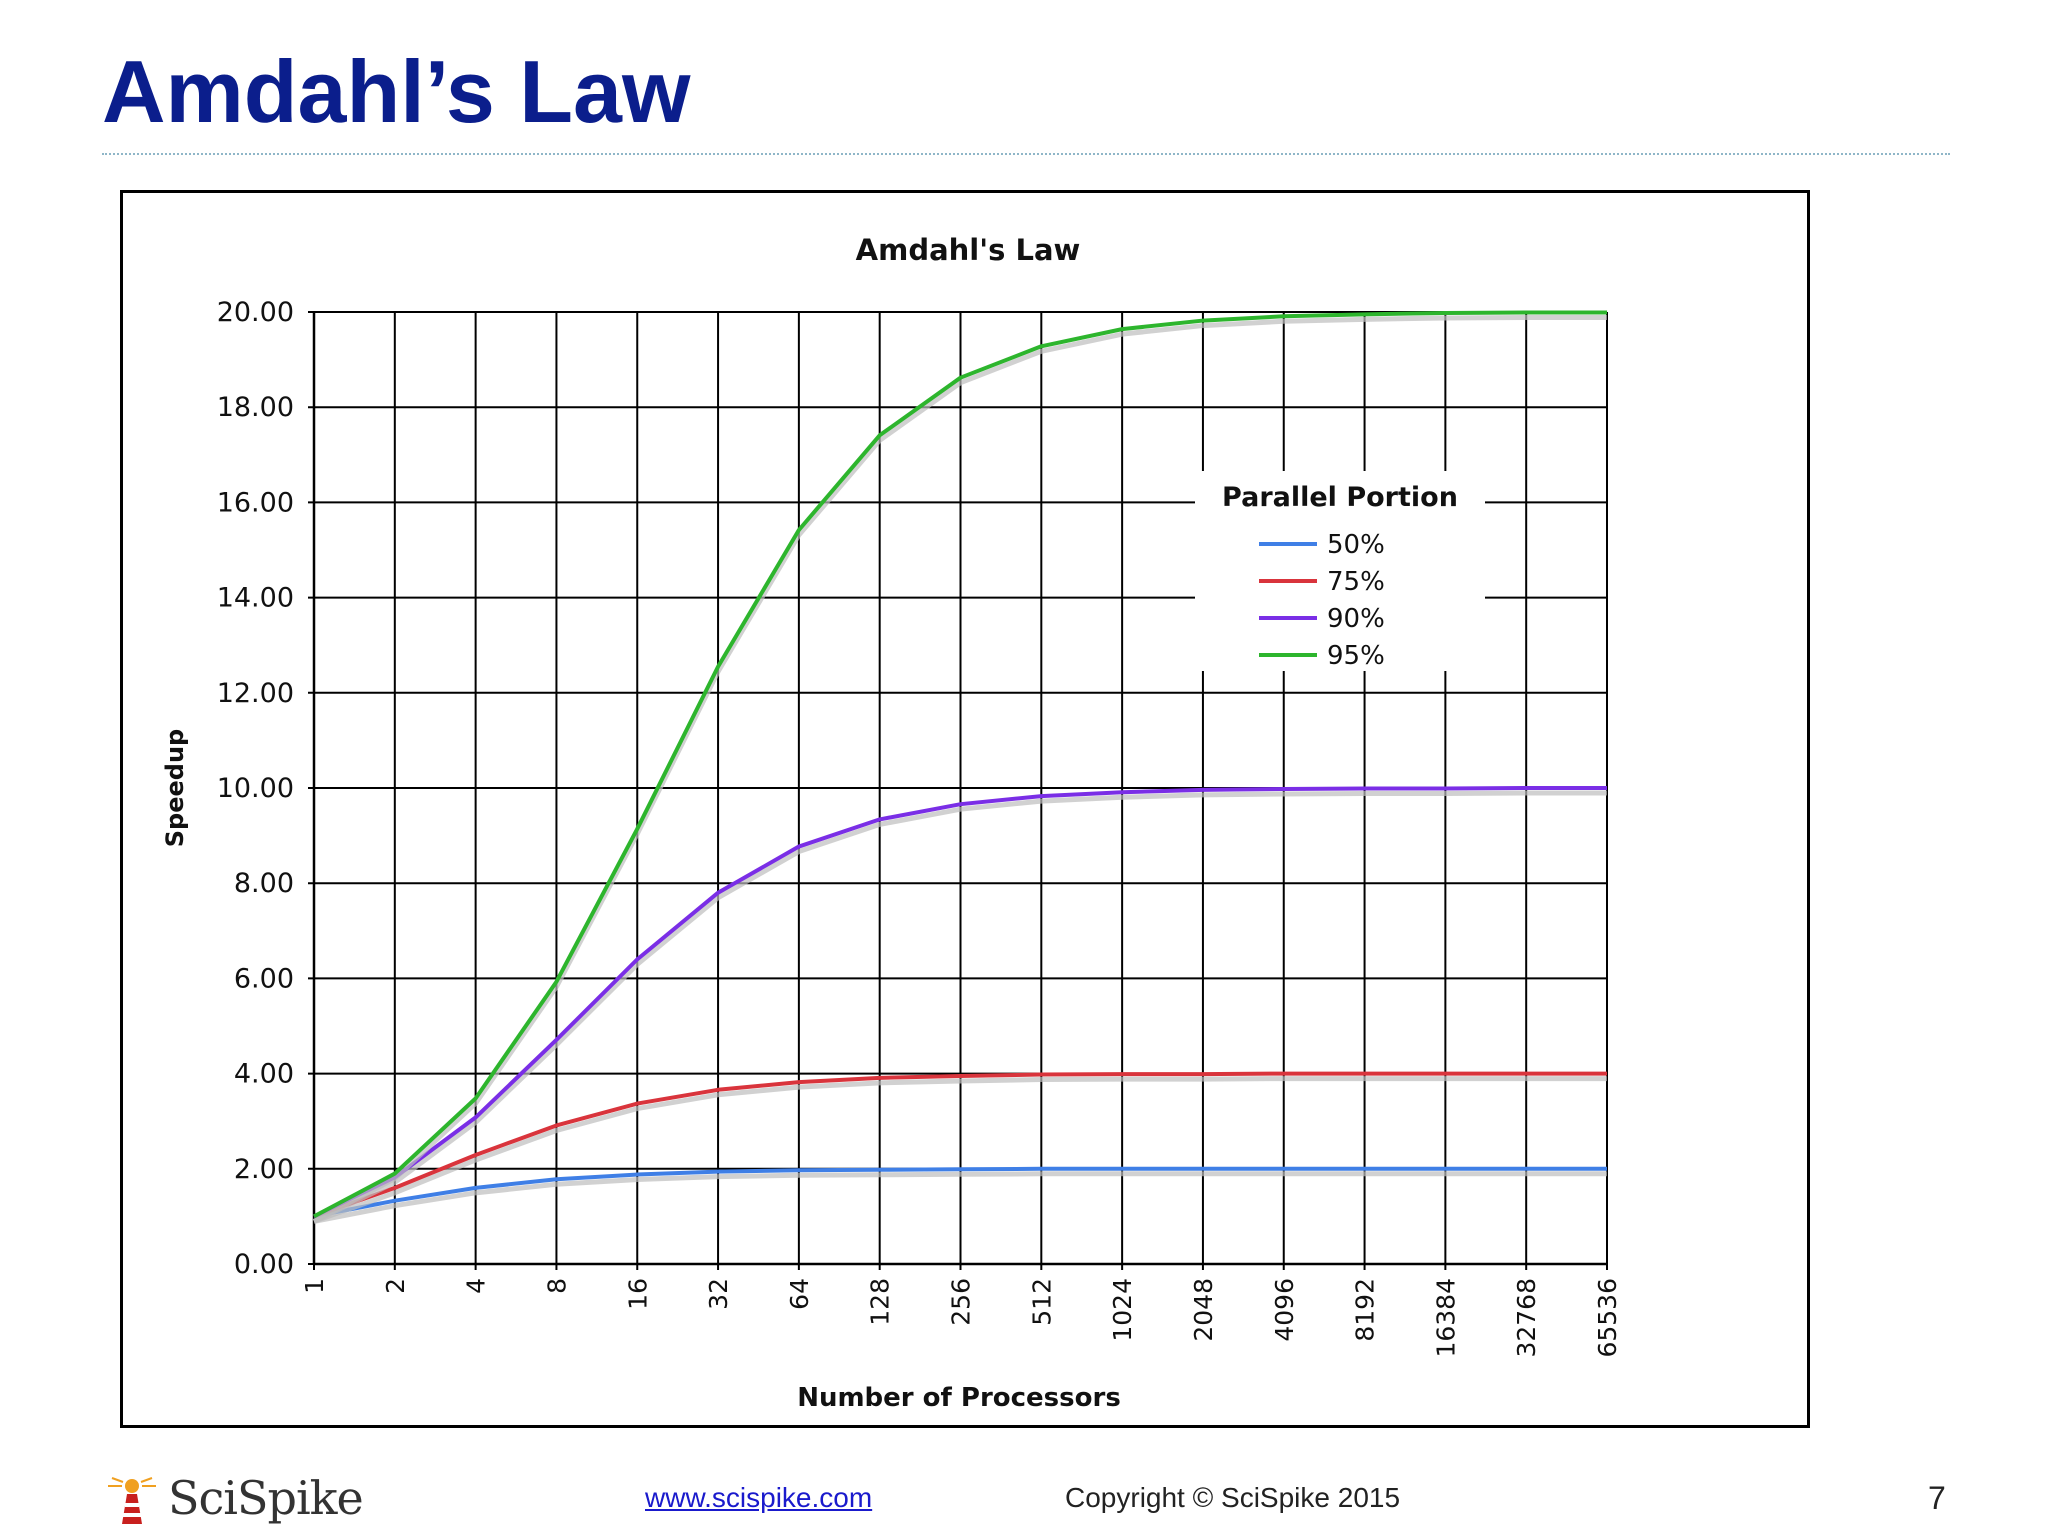  Describe the element at coordinates (959, 1398) in the screenshot. I see `x-axis-label: Number of Processors` at that location.